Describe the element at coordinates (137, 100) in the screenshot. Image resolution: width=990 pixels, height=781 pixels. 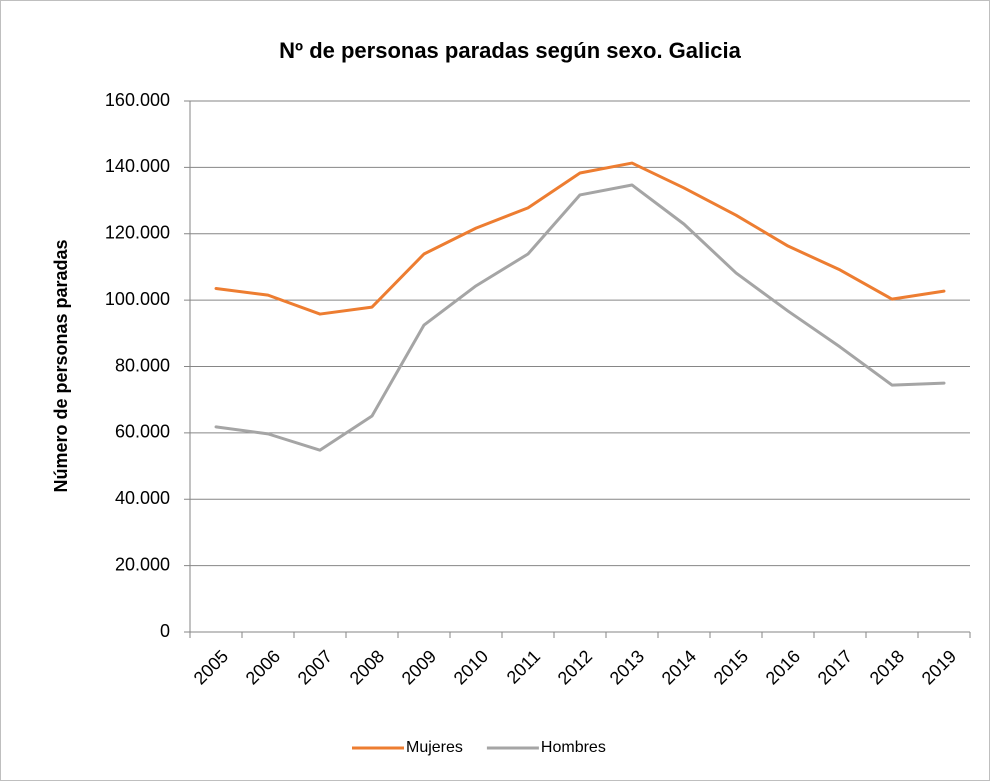
I see `y-tick-label: 160.000` at that location.